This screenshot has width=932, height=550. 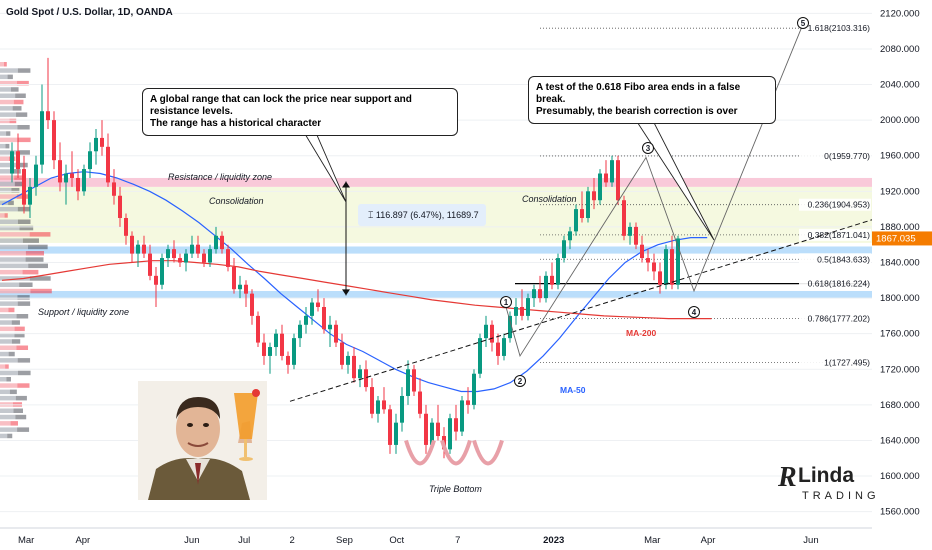 What do you see at coordinates (26, 540) in the screenshot?
I see `time-tick-label: Mar` at bounding box center [26, 540].